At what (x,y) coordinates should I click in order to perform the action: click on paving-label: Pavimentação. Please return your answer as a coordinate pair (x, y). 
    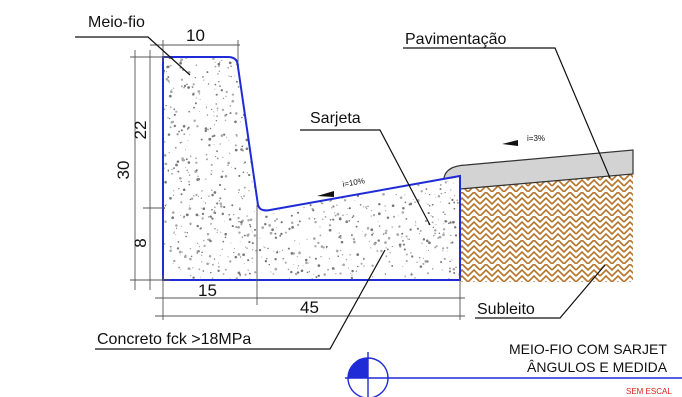
    Looking at the image, I should click on (455, 39).